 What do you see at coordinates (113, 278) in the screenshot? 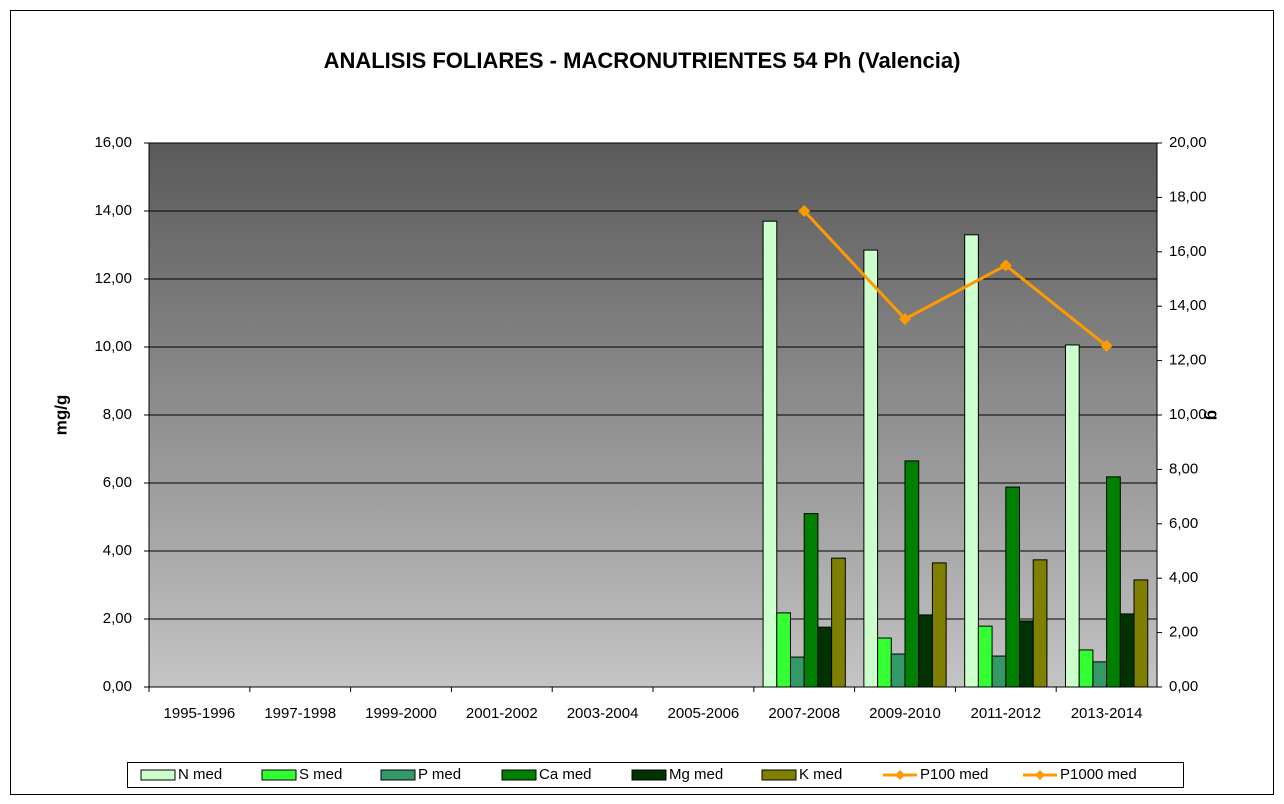
I see `y-tick-label: 12,00` at bounding box center [113, 278].